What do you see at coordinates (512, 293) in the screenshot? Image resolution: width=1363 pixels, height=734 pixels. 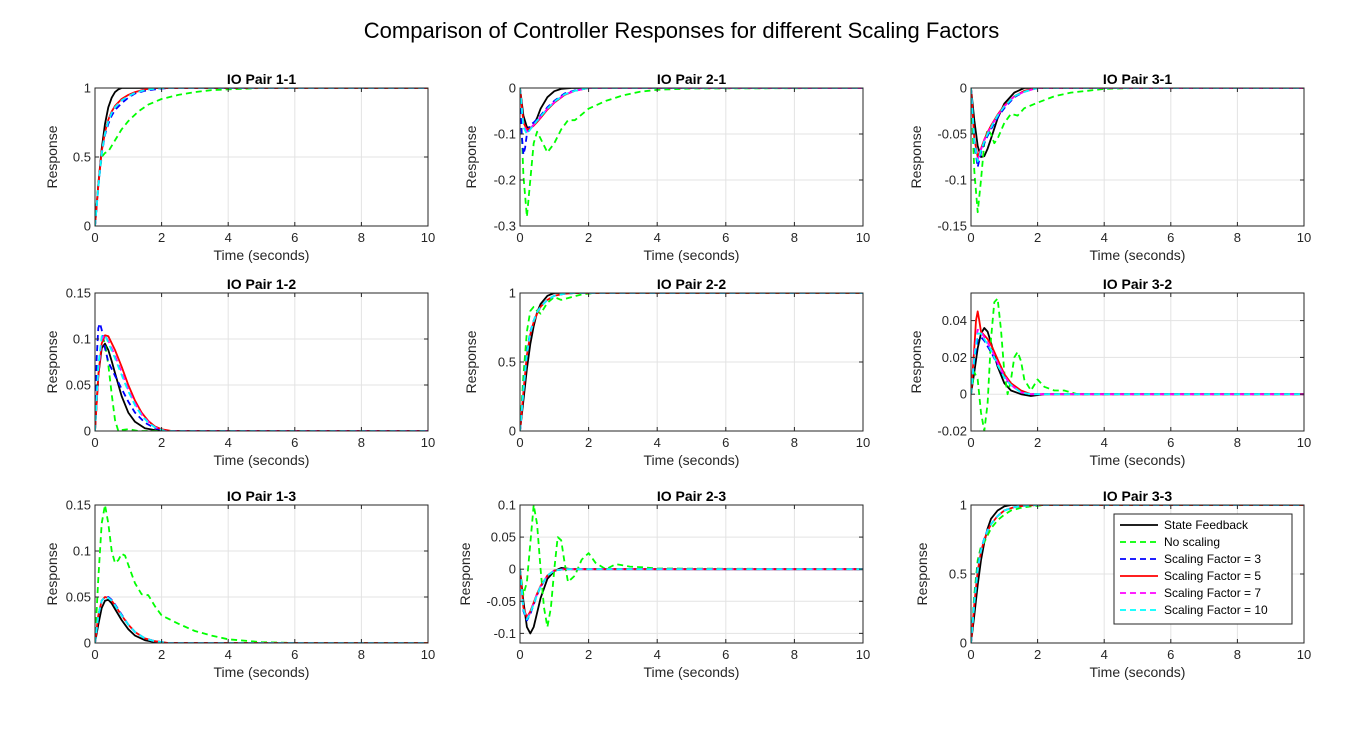 I see `y-tick-label: 1` at bounding box center [512, 293].